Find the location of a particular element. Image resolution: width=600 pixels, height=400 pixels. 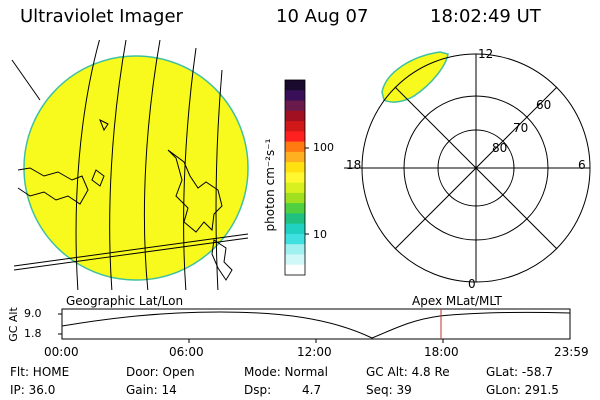

altitude-curve is located at coordinates (316, 325).